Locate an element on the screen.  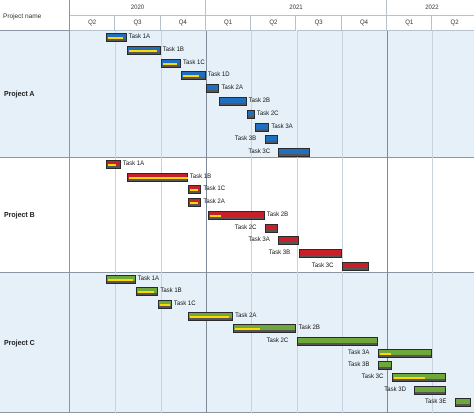
project-name-header: Project name is located at coordinates (35, 15).